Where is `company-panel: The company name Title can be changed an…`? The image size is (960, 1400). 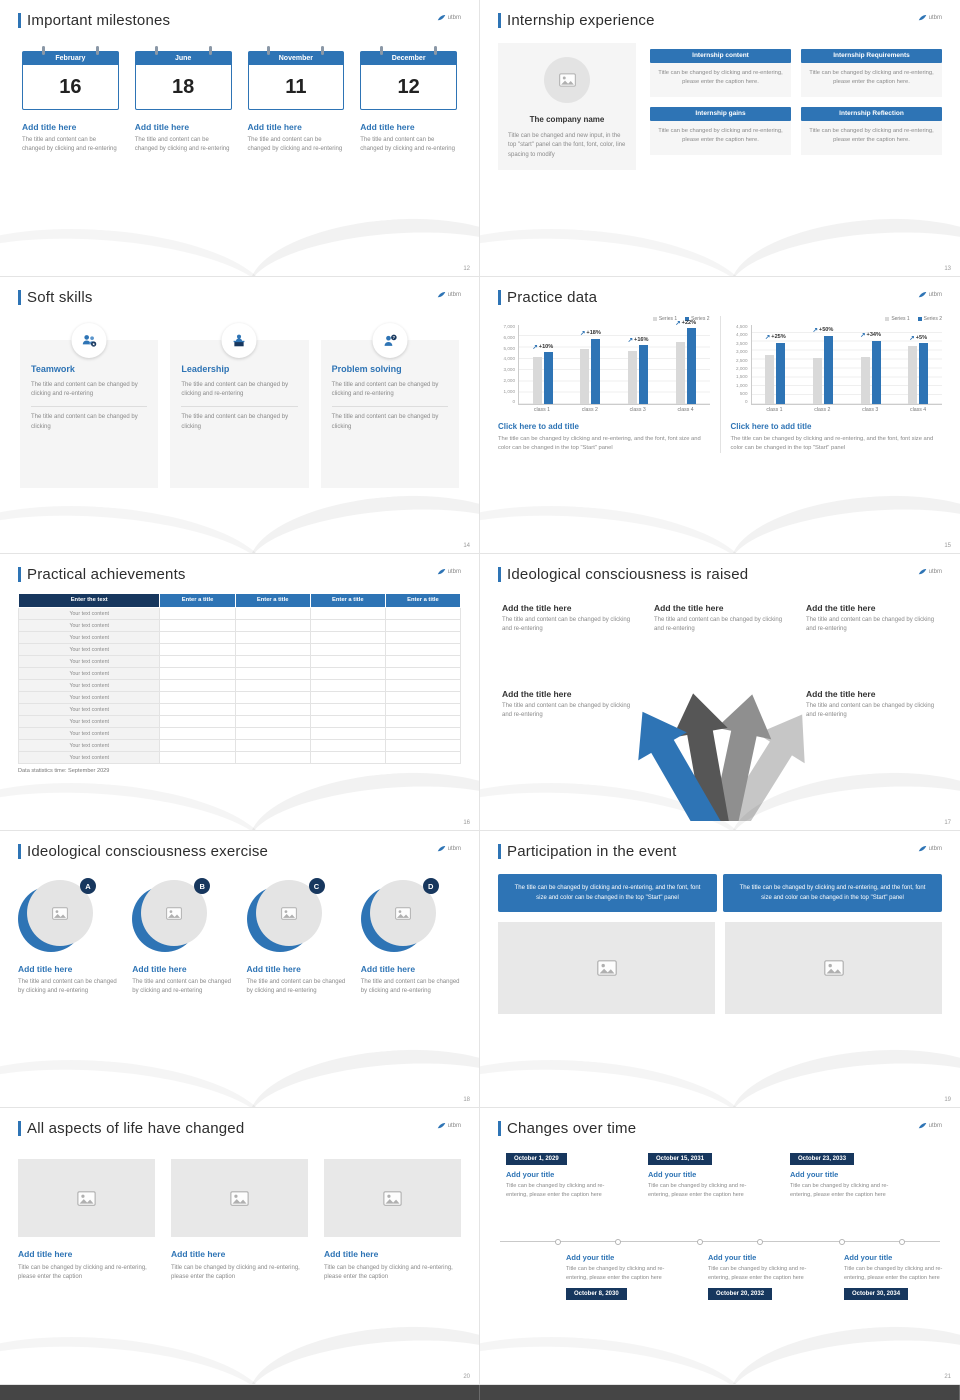 company-panel: The company name Title can be changed an… is located at coordinates (567, 106).